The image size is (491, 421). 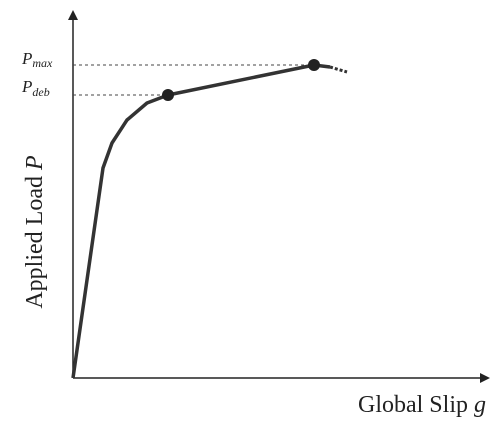 I want to click on debond-point, so click(x=168, y=95).